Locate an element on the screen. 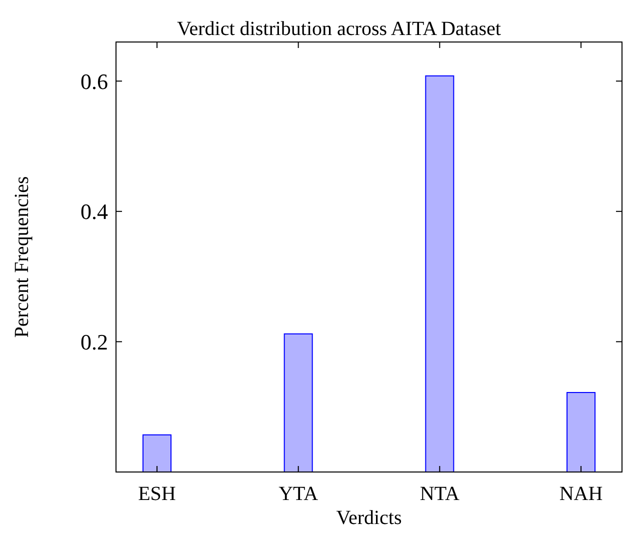  x-tick-label: NAH is located at coordinates (581, 494).